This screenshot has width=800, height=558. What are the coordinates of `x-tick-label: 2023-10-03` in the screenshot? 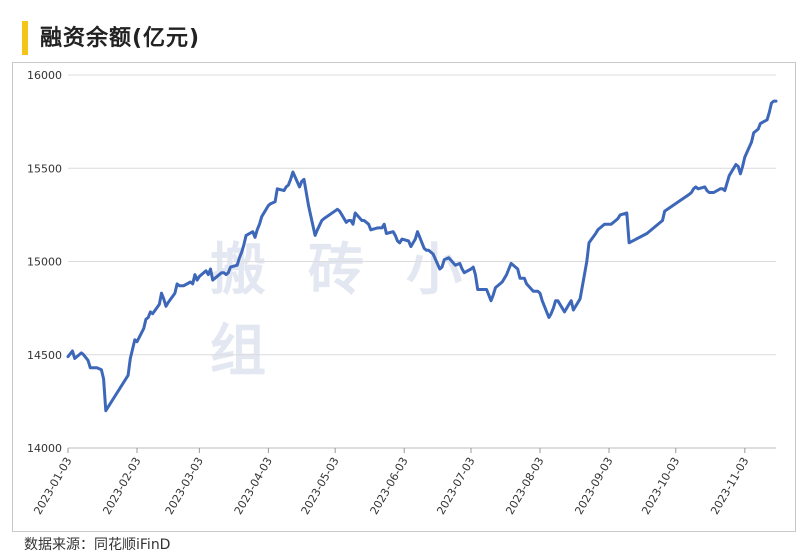 It's located at (660, 486).